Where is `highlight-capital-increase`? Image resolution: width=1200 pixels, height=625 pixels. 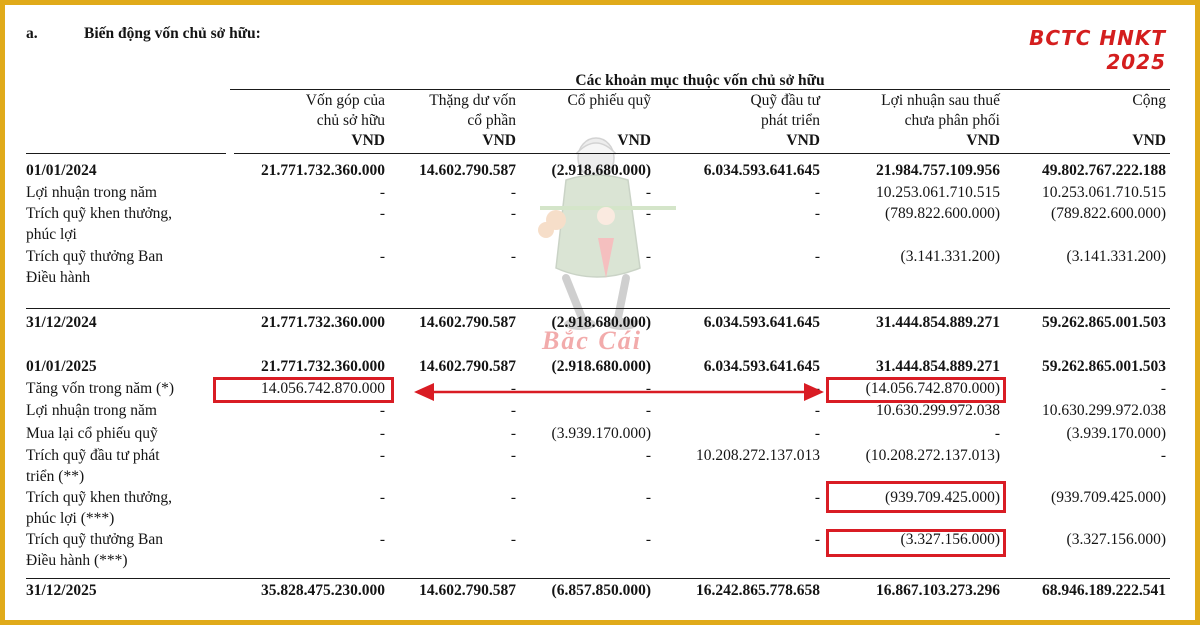 highlight-capital-increase is located at coordinates (303, 390).